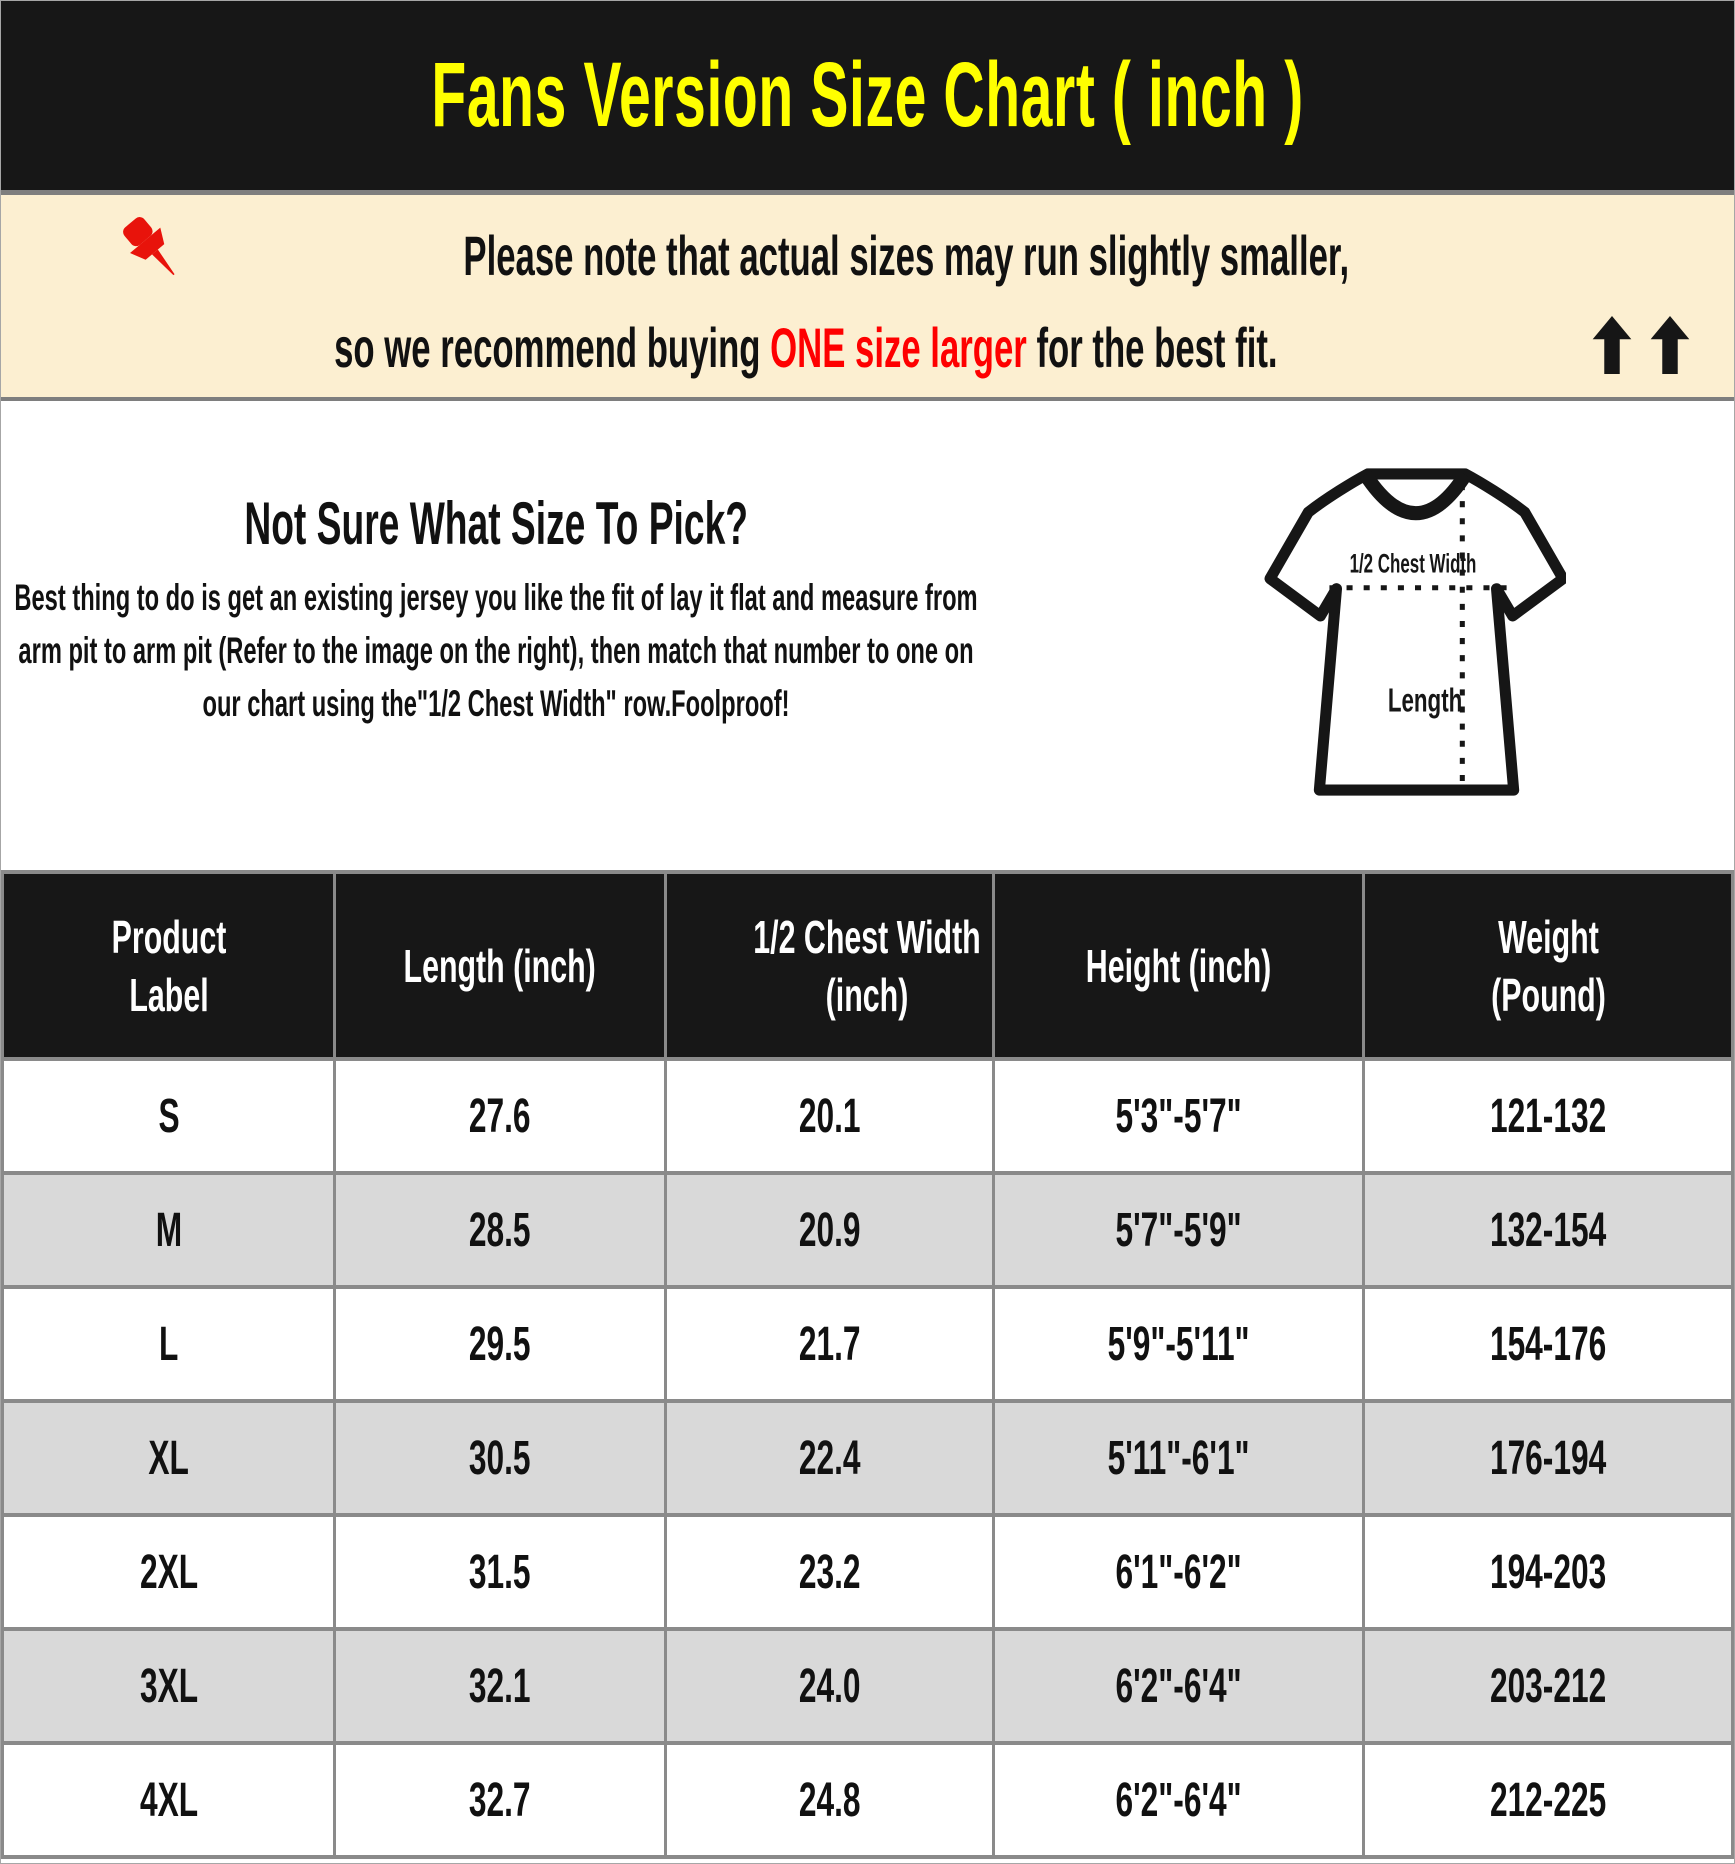  What do you see at coordinates (1179, 965) in the screenshot?
I see `column-header-height: Height (inch)` at bounding box center [1179, 965].